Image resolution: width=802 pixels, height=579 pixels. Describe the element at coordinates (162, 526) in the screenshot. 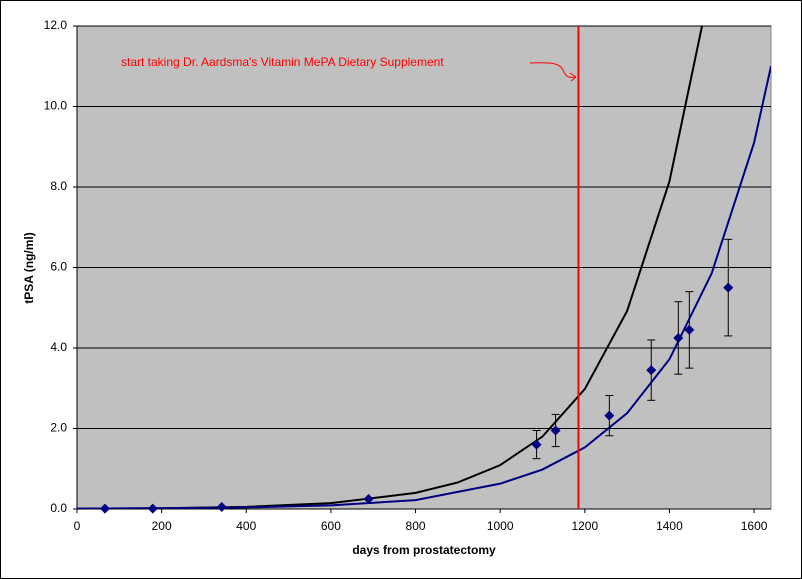

I see `x-tick-label: 200` at that location.